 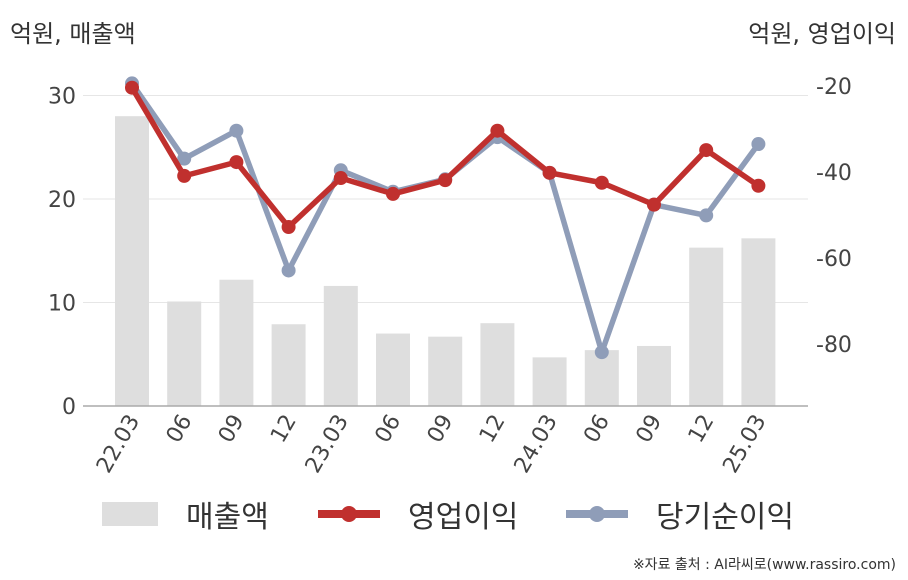 What do you see at coordinates (834, 87) in the screenshot?
I see `right-axis-tick-label: -20` at bounding box center [834, 87].